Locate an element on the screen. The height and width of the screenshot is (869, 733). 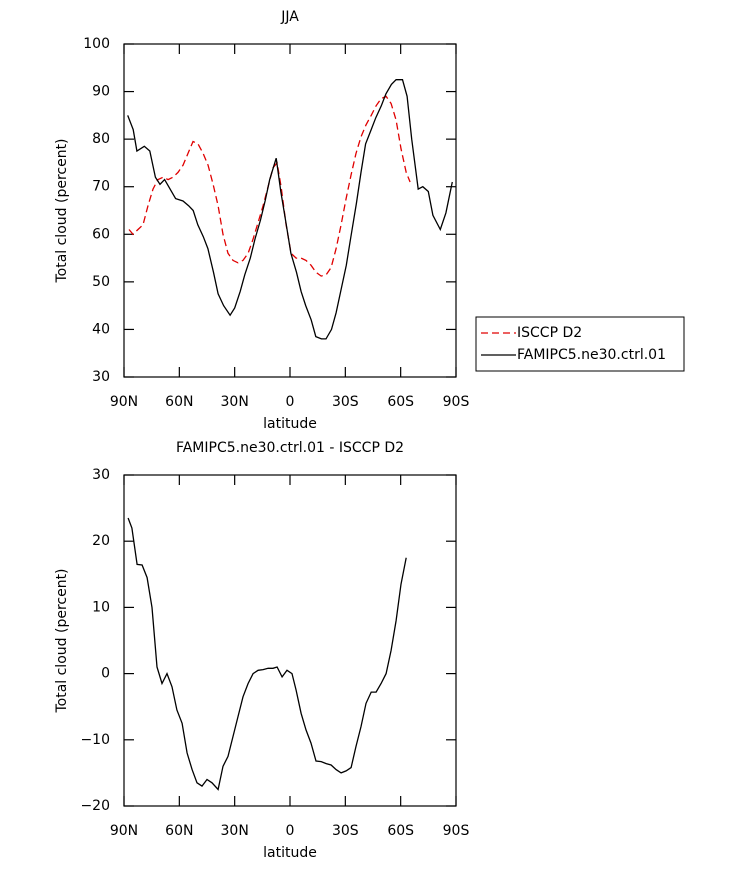
y-tick-label: 20 is located at coordinates (101, 541).